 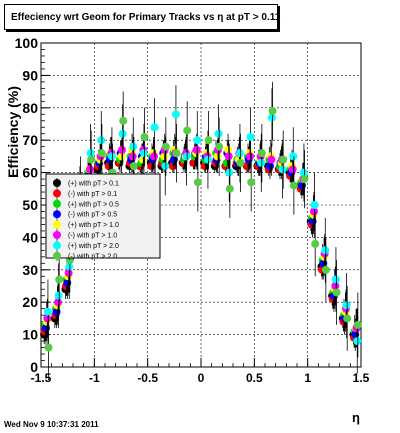 I want to click on x-tick-label: 0.5, so click(x=254, y=378).